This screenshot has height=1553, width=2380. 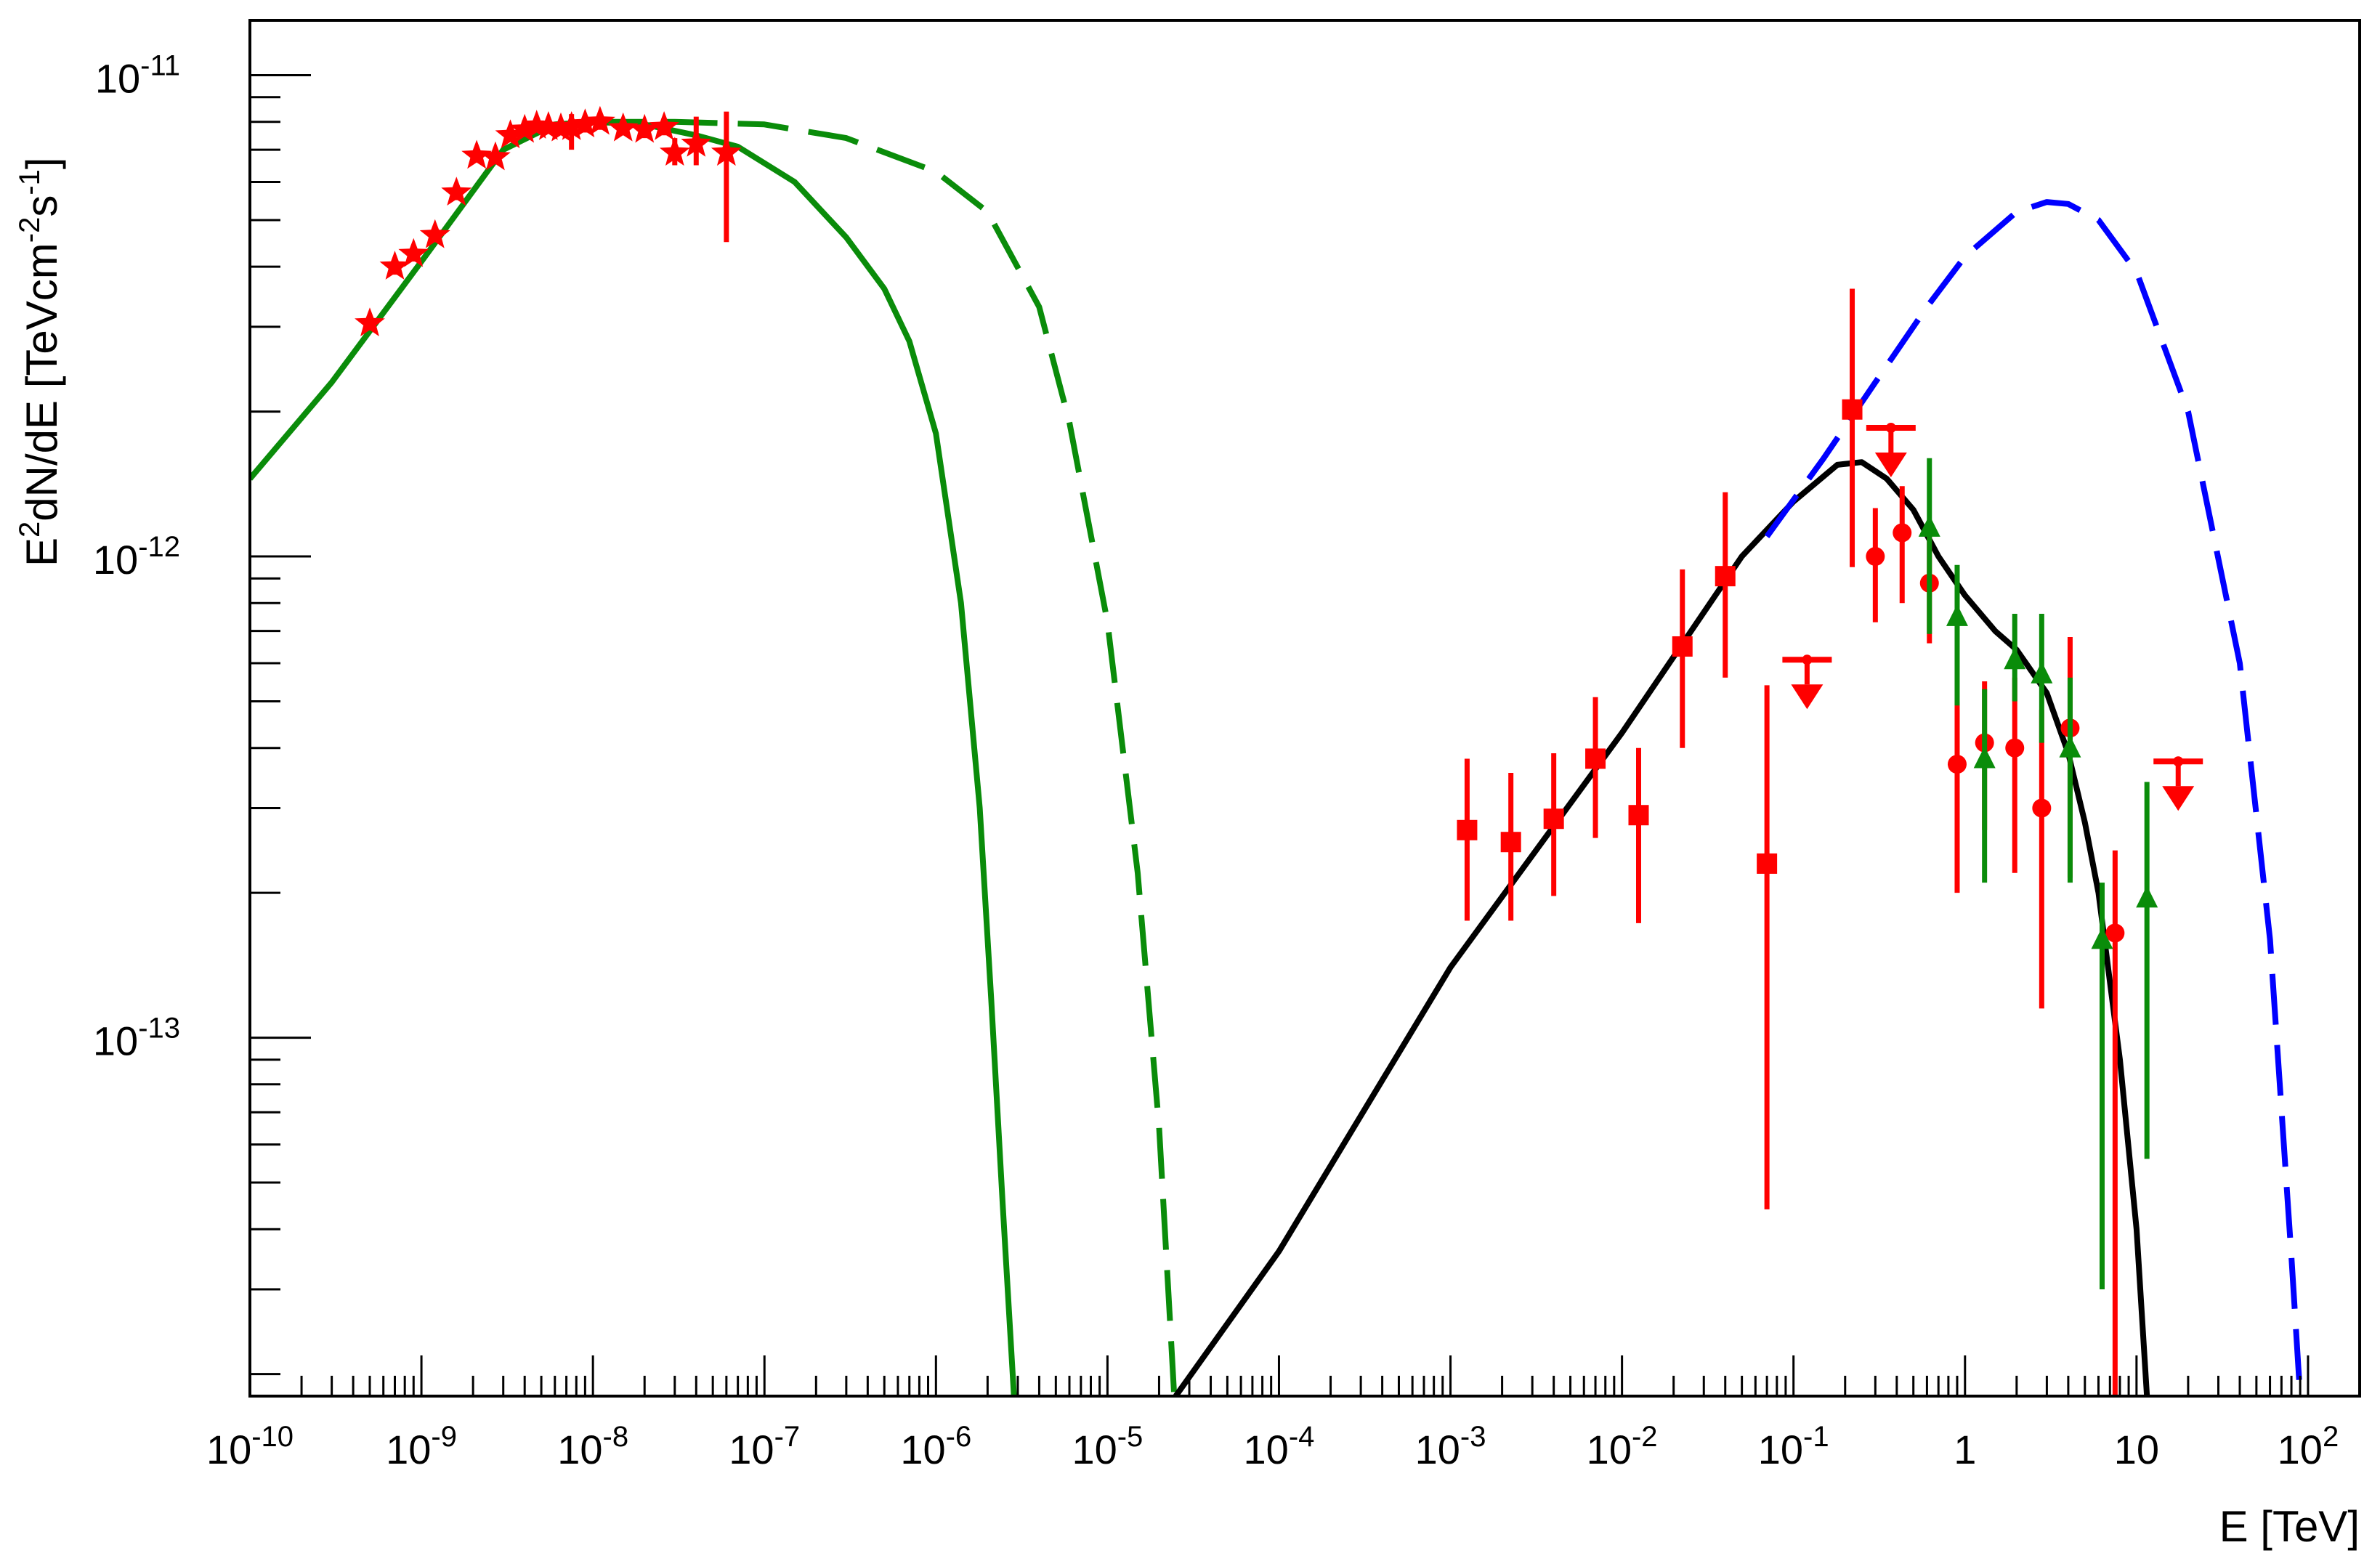 I want to click on x-tick-label: 10⁻⁸, so click(x=592, y=1446).